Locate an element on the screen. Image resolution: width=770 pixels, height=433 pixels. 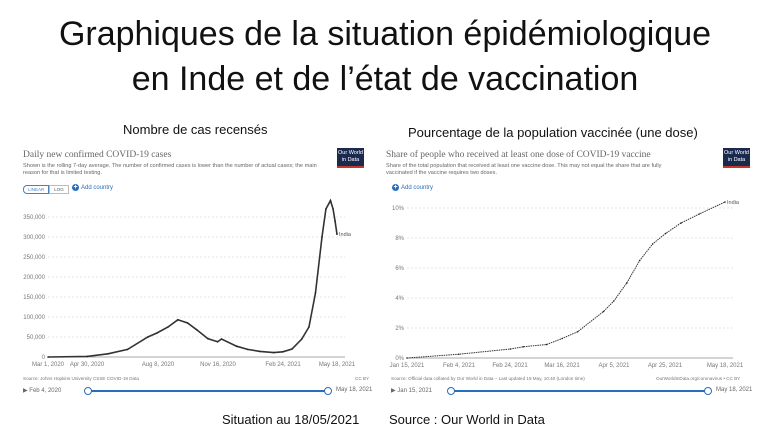
y-tick-label: 300,000 is located at coordinates (34, 238).